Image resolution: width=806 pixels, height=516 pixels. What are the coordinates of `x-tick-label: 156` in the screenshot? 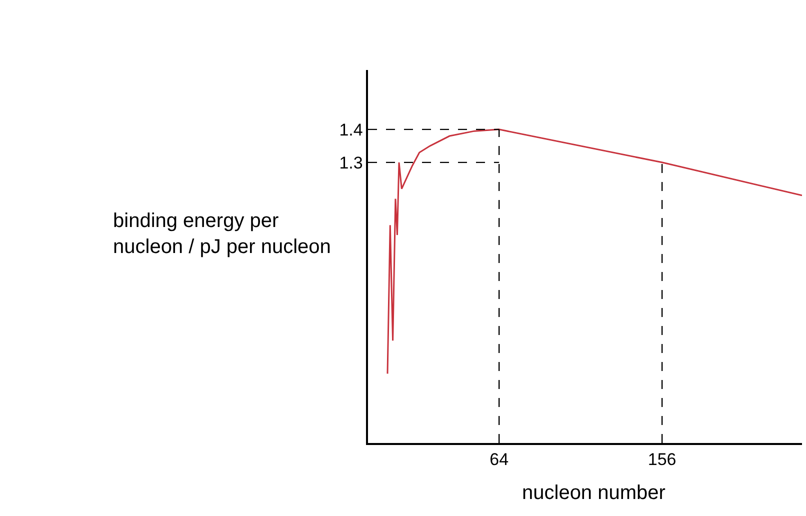 It's located at (662, 460).